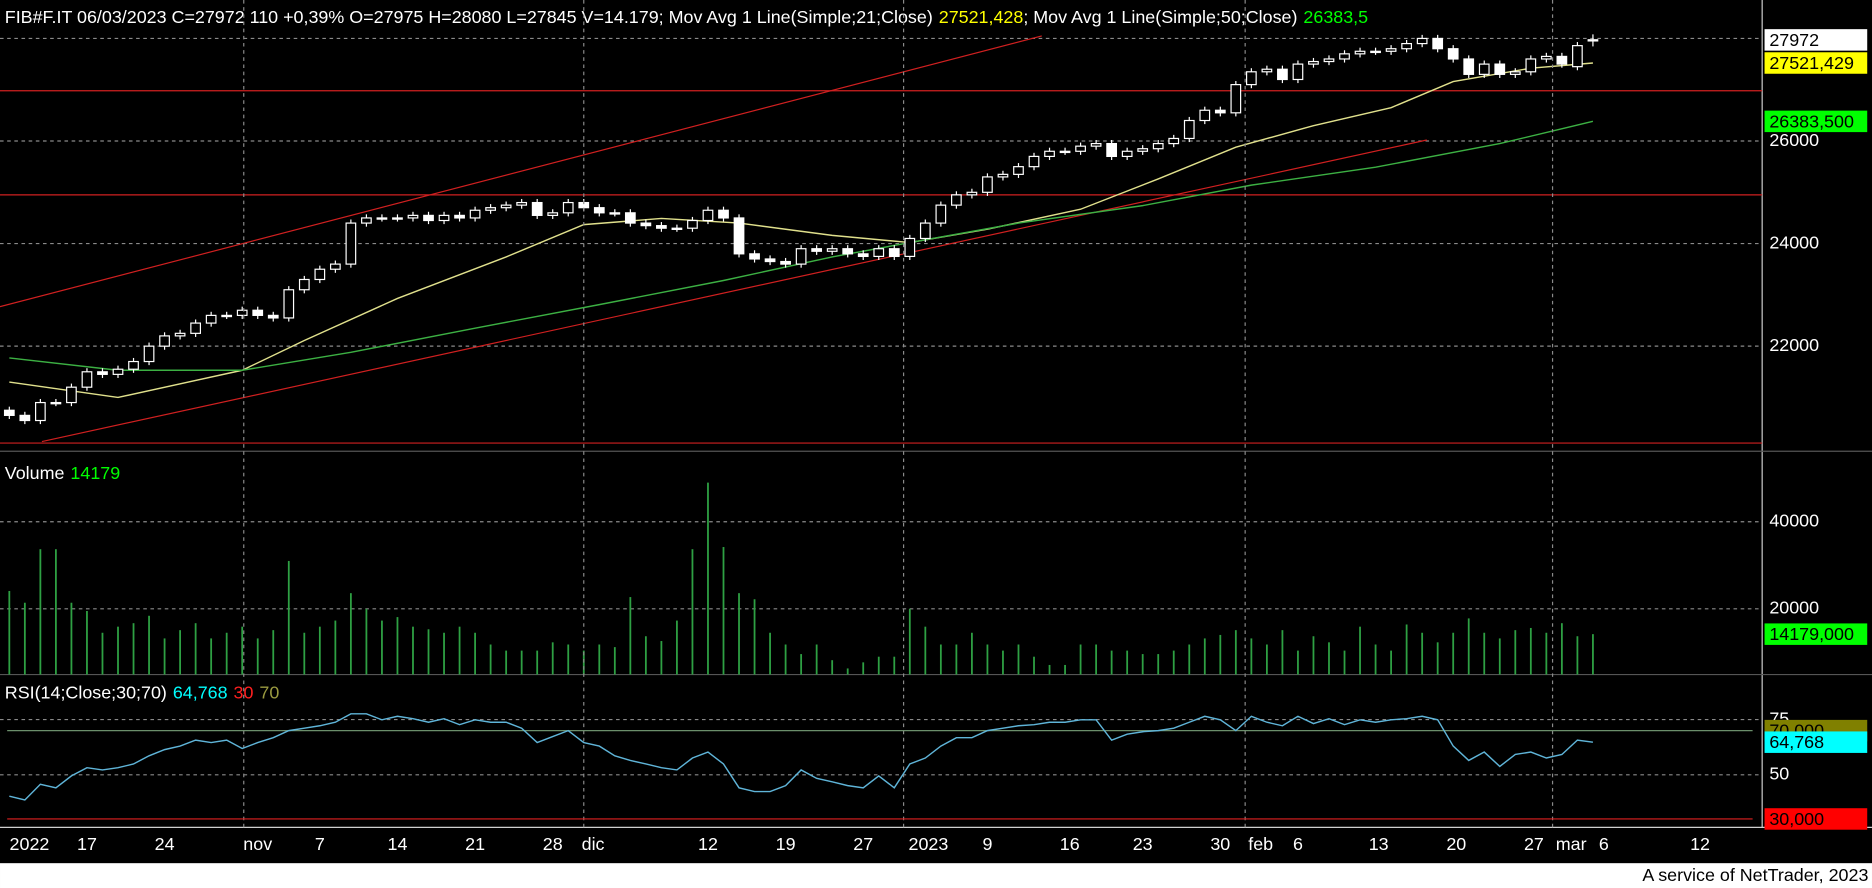  What do you see at coordinates (1811, 121) in the screenshot?
I see `price-box-label: 26383,500` at bounding box center [1811, 121].